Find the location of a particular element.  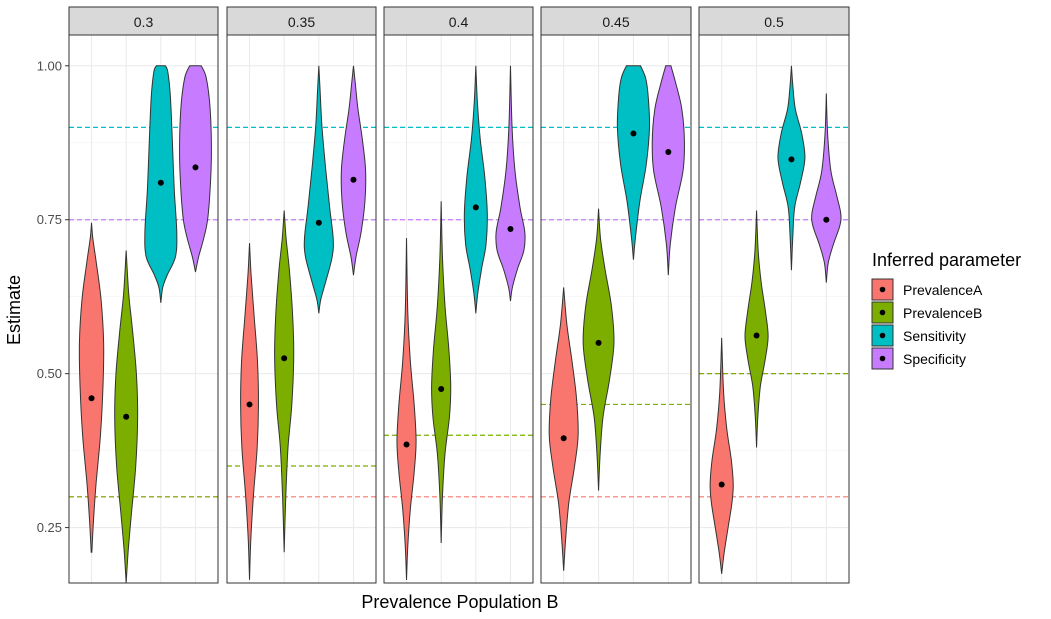

facet-strip-label: 0.5 is located at coordinates (774, 22).